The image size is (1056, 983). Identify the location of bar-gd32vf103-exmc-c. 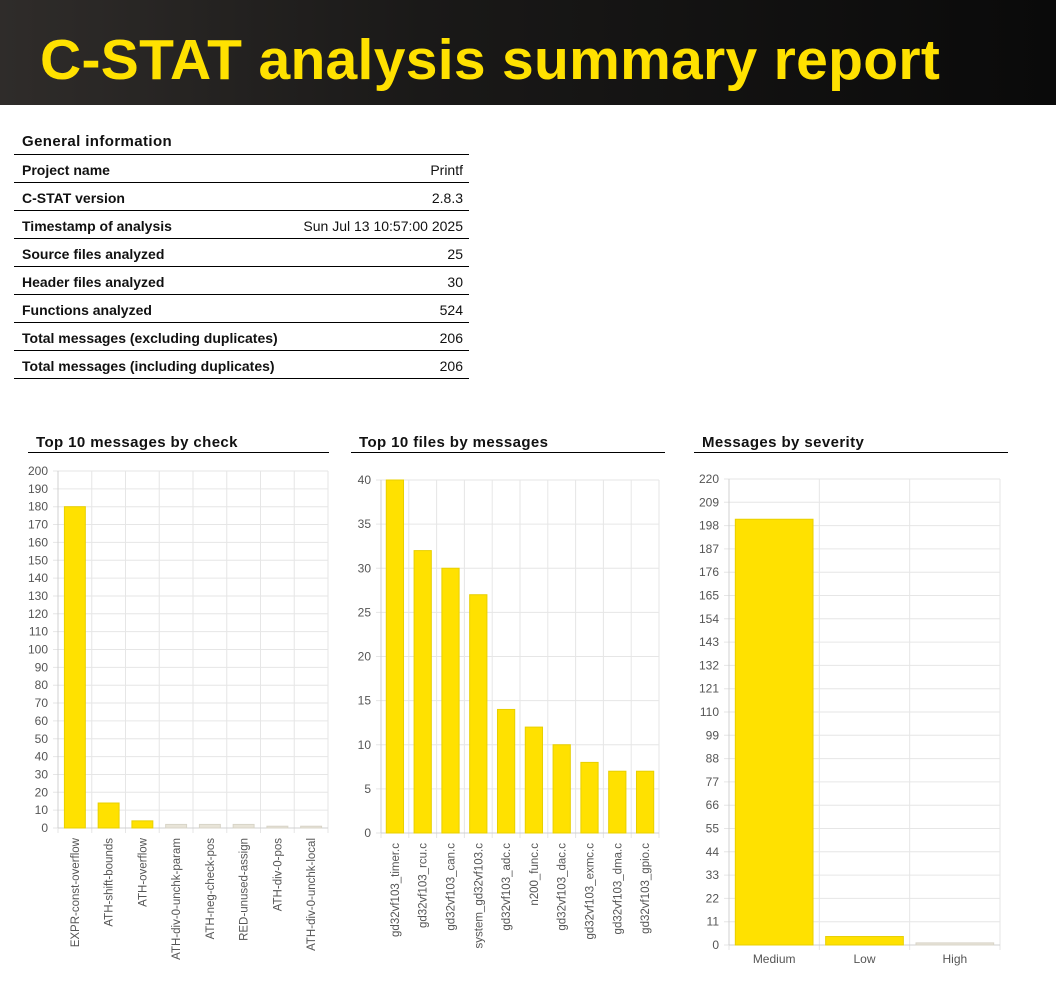
(589, 797).